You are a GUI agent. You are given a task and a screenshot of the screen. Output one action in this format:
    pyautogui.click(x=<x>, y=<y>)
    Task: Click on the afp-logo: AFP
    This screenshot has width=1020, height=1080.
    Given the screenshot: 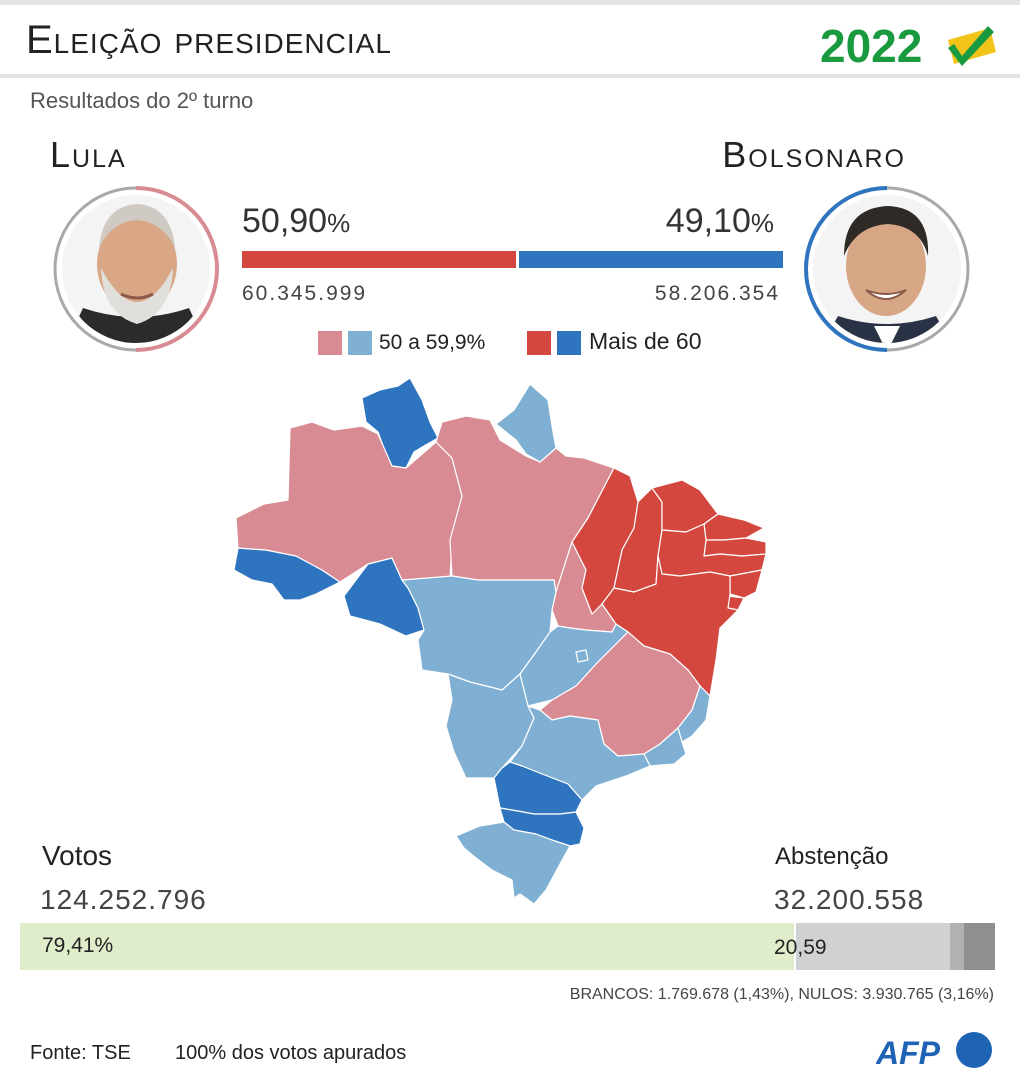 What is the action you would take?
    pyautogui.click(x=934, y=1051)
    